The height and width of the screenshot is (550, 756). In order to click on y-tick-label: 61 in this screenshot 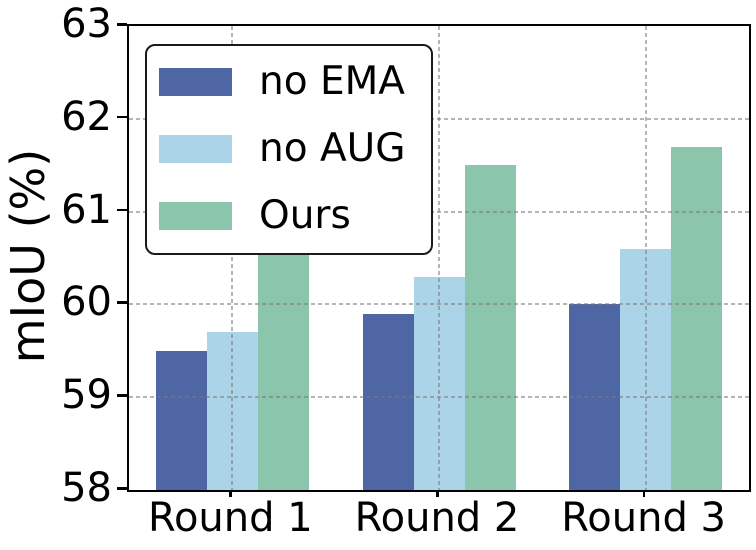, I will do `click(86, 209)`.